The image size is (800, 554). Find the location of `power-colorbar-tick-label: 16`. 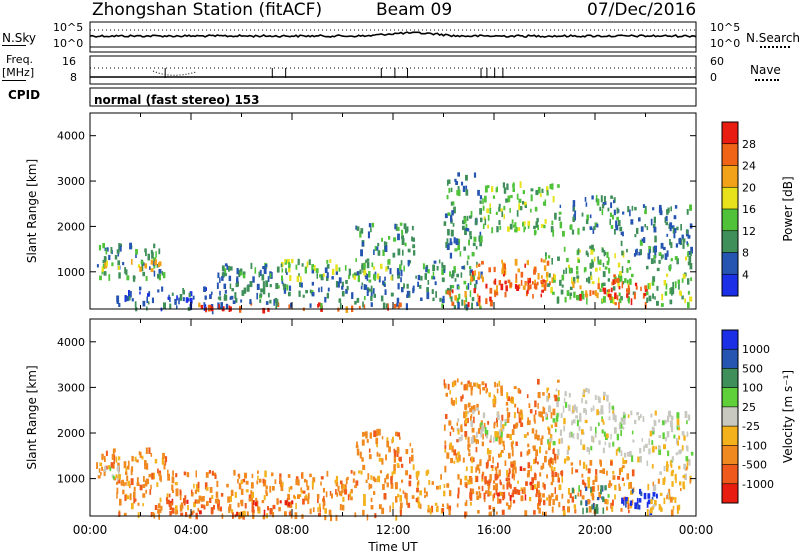

power-colorbar-tick-label: 16 is located at coordinates (749, 209).